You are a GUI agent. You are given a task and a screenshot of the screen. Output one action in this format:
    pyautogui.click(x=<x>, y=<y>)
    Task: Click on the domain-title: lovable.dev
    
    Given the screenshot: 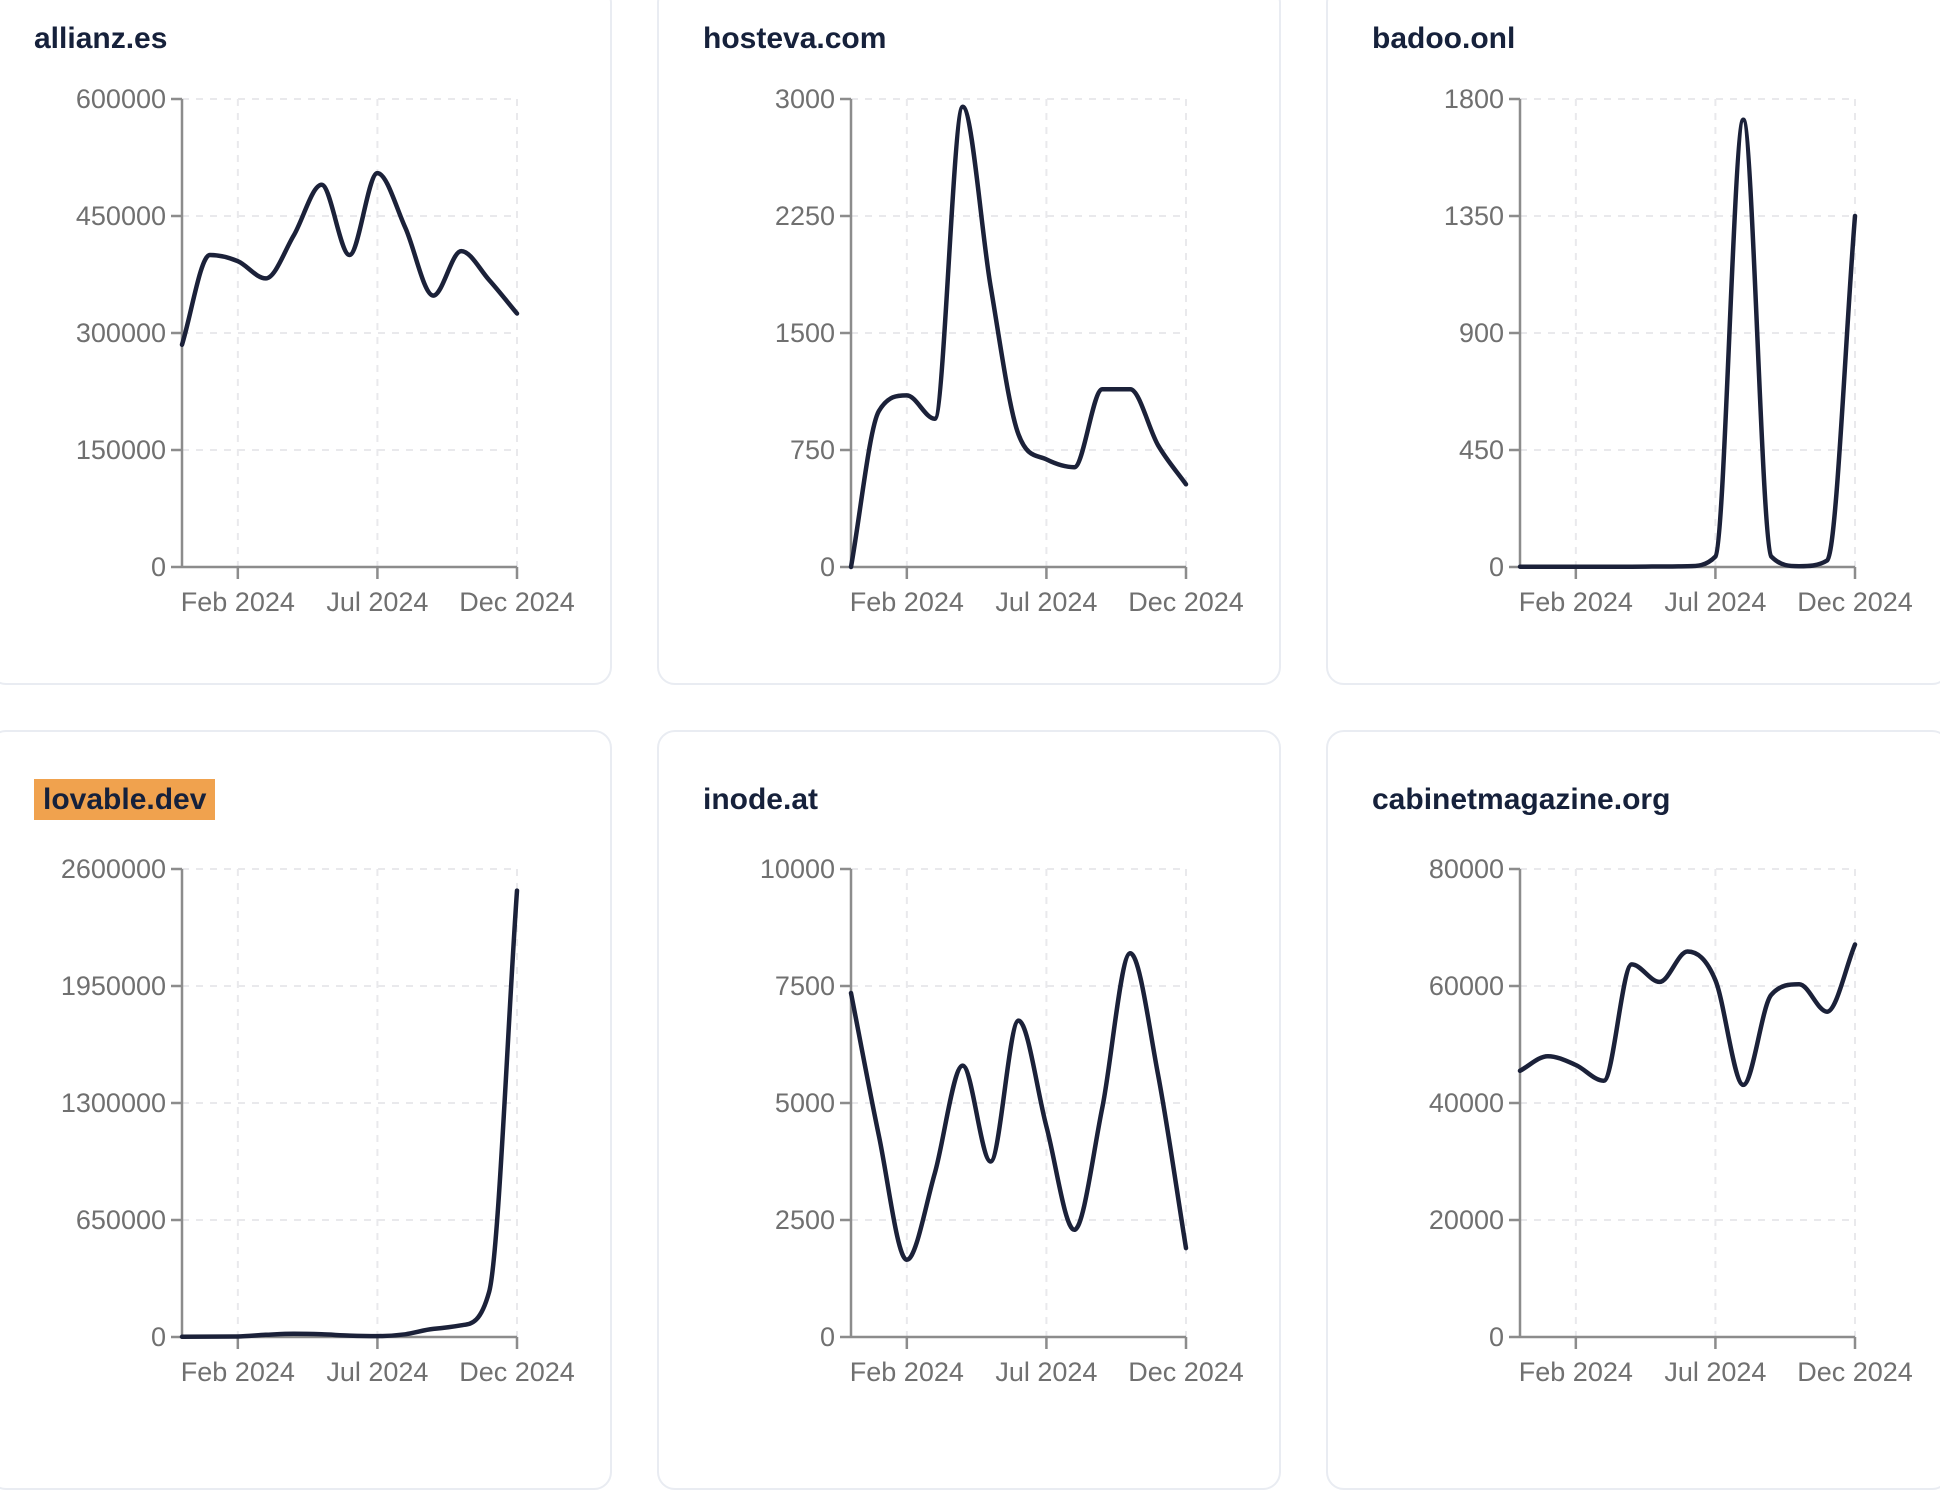 What is the action you would take?
    pyautogui.click(x=125, y=799)
    